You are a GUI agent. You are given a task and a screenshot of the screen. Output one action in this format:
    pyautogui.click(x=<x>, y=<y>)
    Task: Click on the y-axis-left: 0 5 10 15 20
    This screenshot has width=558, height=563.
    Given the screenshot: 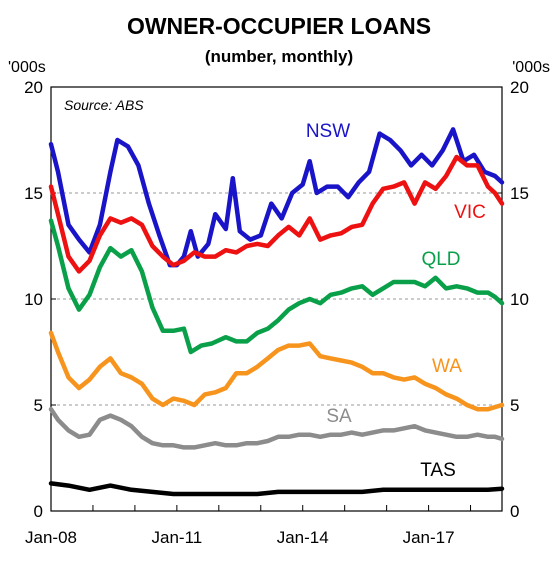 What is the action you would take?
    pyautogui.click(x=40, y=299)
    